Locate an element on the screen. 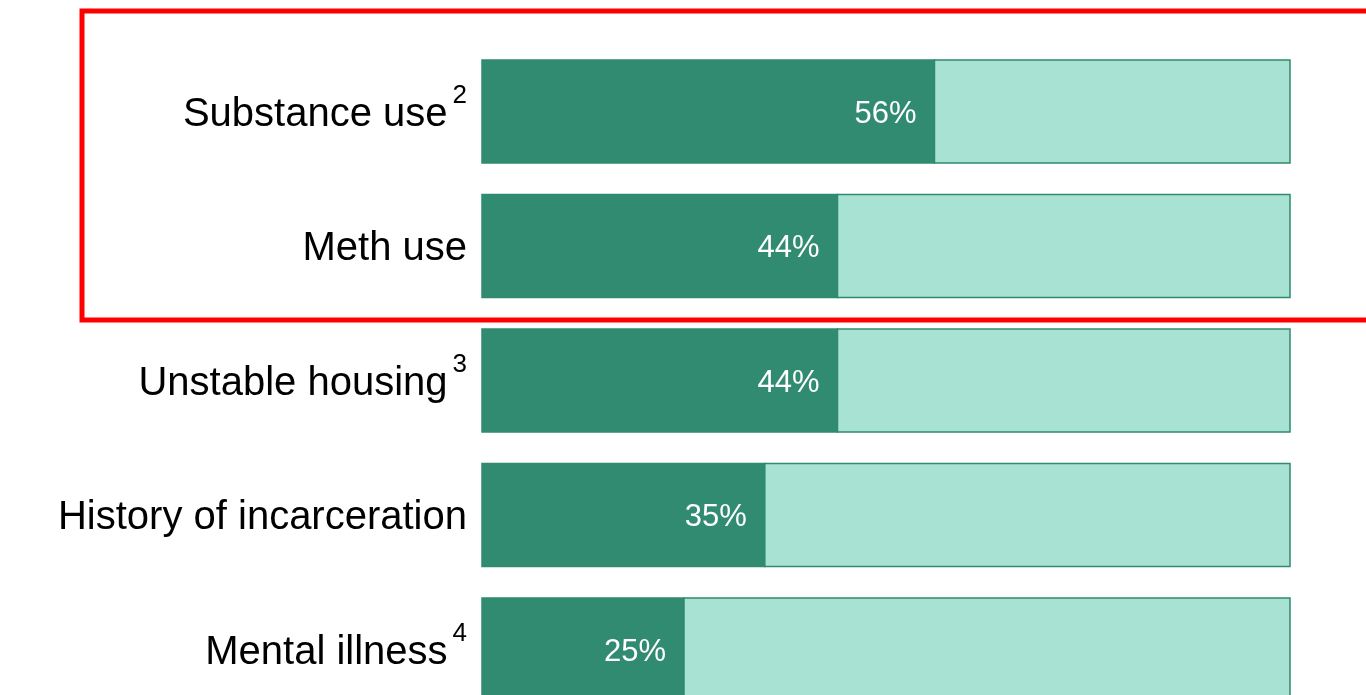 The image size is (1366, 695). y-tick-label: Substance use$^{2}$ is located at coordinates (324, 106).